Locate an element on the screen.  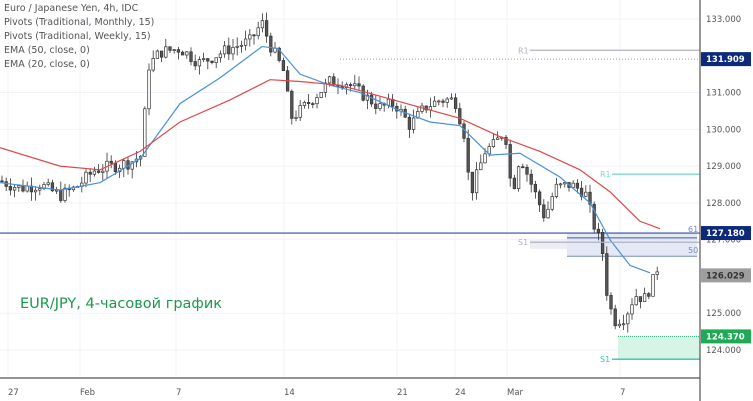
time-axis: 27 Feb 7 14 21 24 Mar 7 is located at coordinates (316, 393).